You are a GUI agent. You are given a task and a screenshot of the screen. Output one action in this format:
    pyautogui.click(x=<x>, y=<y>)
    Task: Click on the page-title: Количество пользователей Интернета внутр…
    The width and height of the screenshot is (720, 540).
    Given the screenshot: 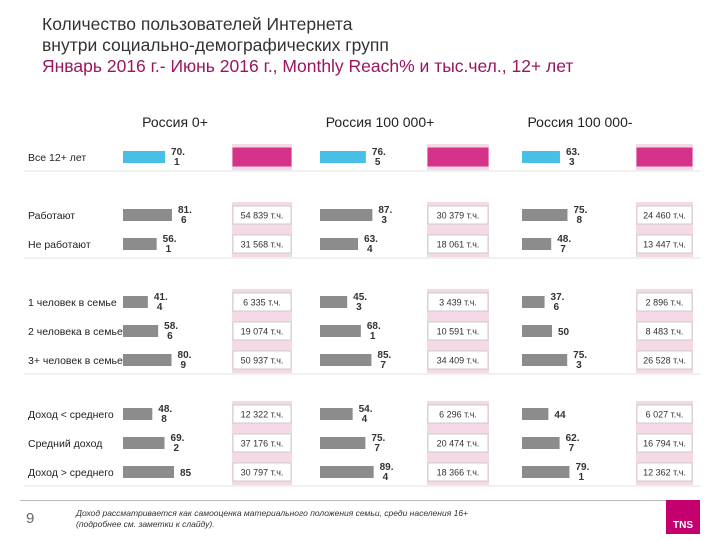 What is the action you would take?
    pyautogui.click(x=307, y=45)
    